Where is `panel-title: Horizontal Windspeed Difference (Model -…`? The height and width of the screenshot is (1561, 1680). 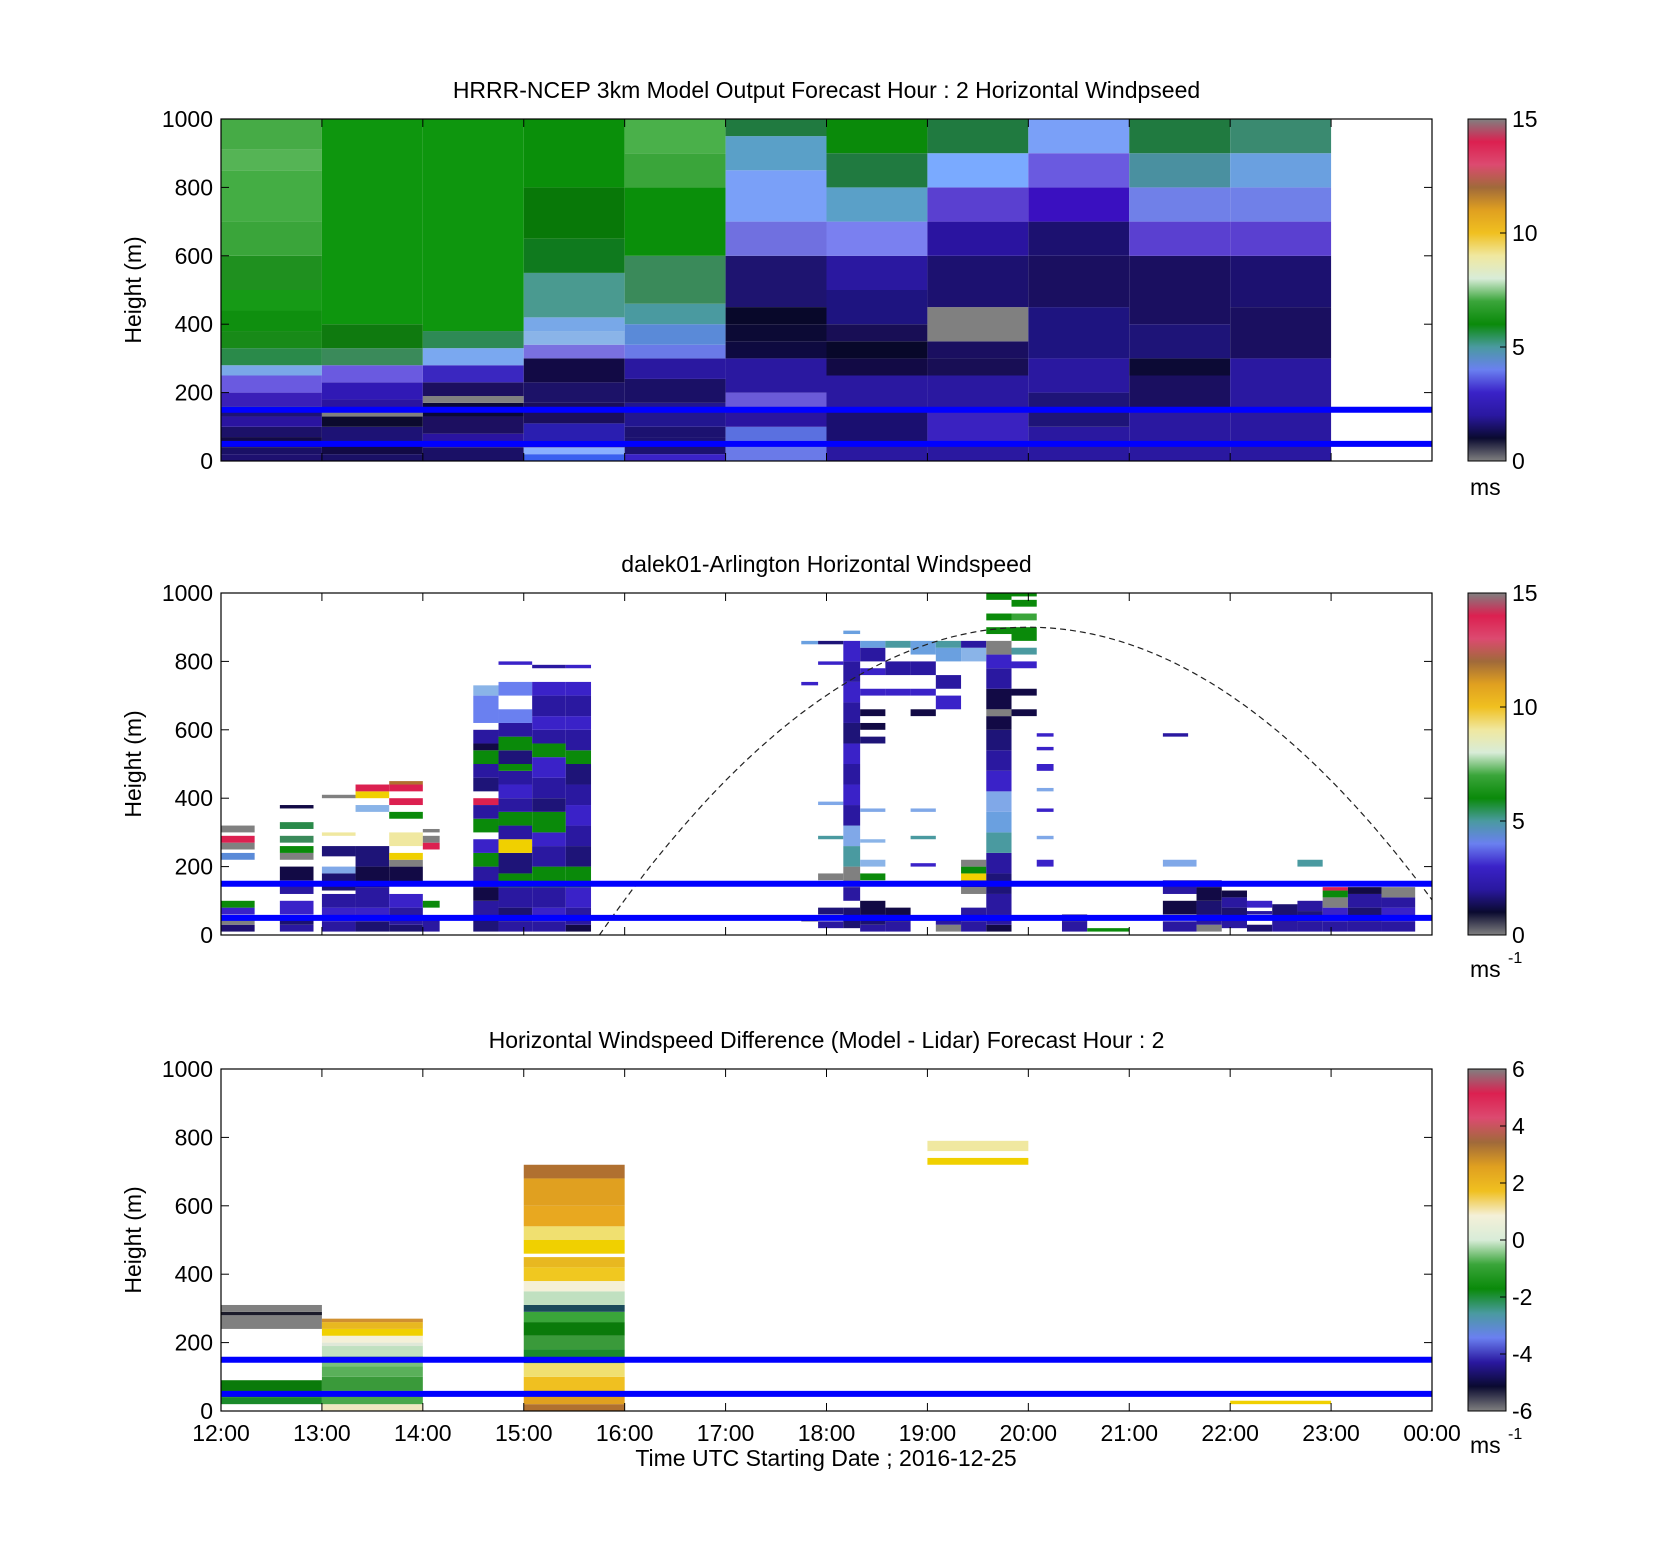
panel-title: Horizontal Windspeed Difference (Model -… is located at coordinates (827, 1040).